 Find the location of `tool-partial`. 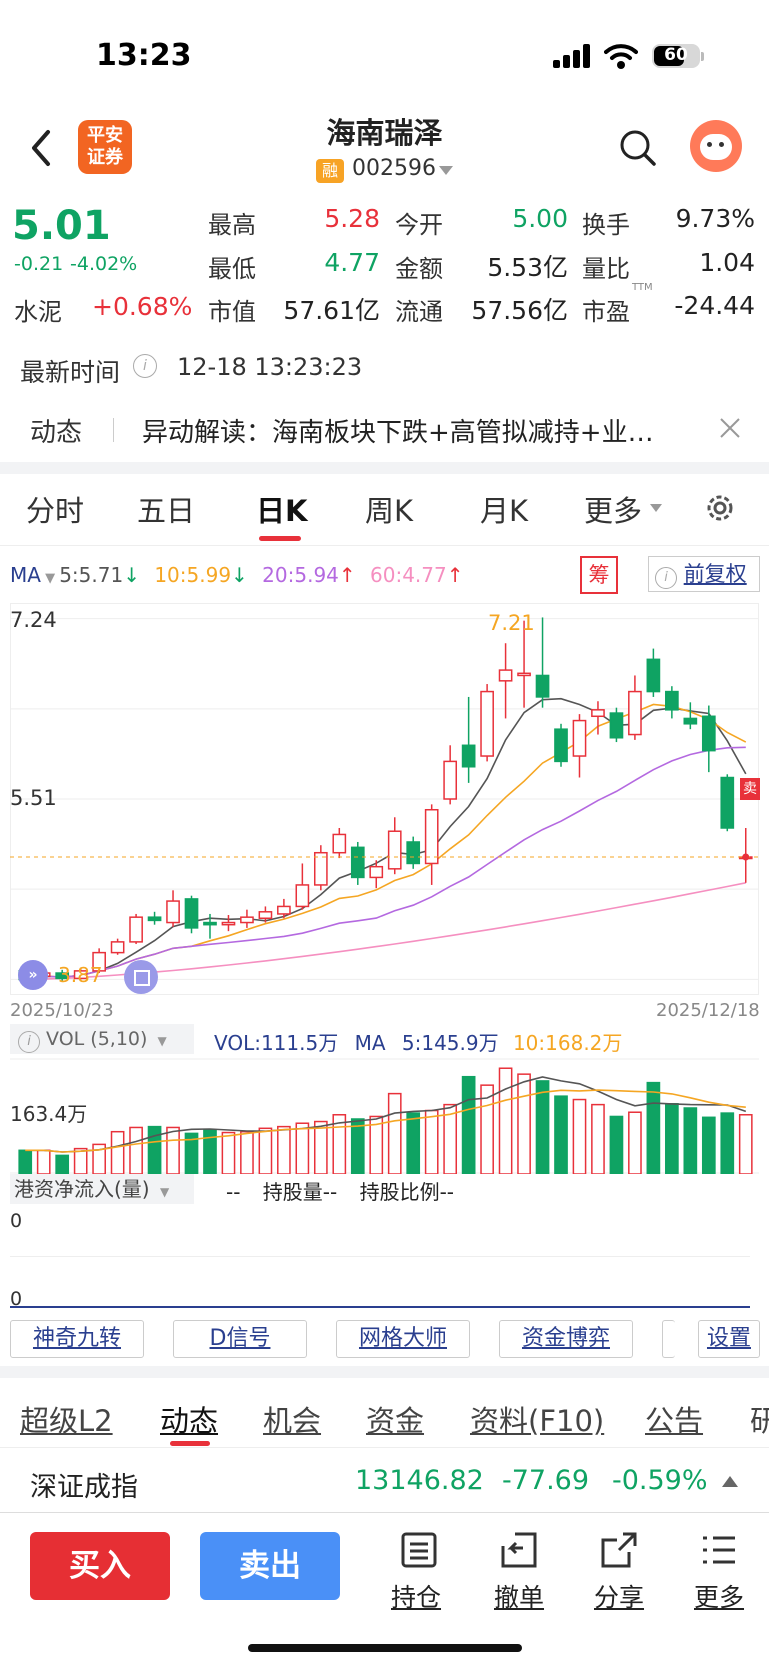

tool-partial is located at coordinates (668, 1339).